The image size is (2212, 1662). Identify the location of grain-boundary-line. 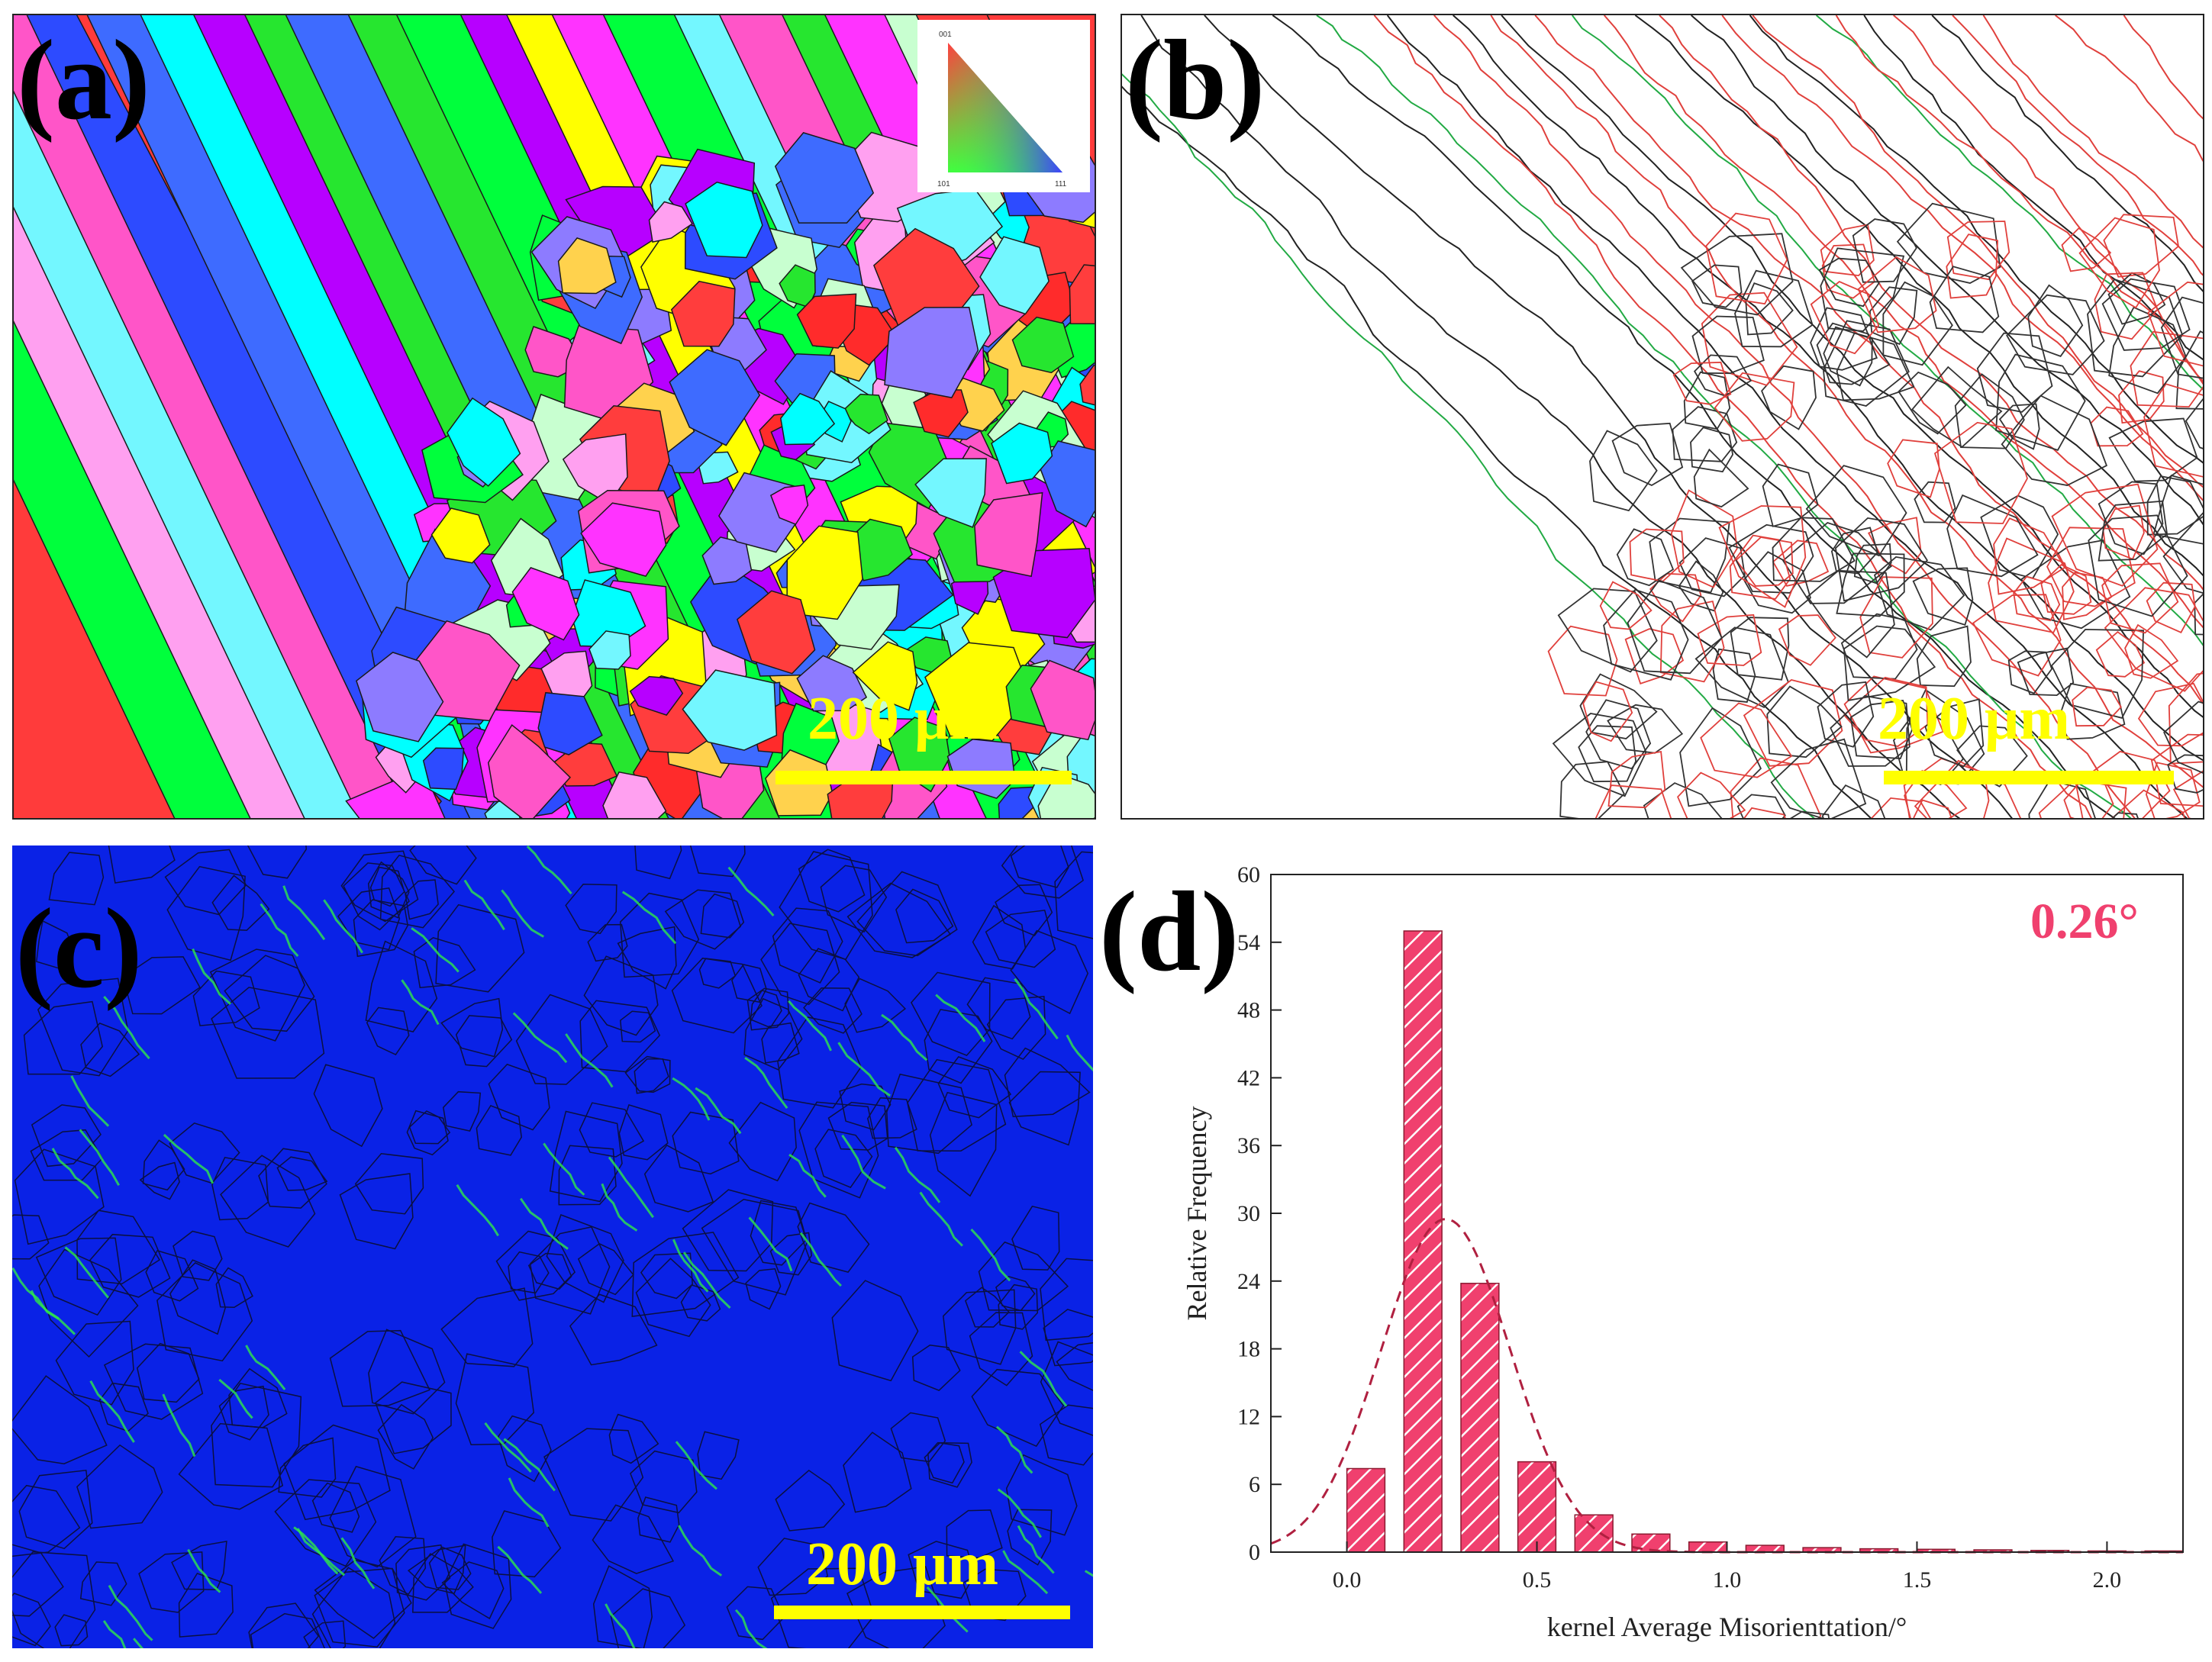
(1497, 451).